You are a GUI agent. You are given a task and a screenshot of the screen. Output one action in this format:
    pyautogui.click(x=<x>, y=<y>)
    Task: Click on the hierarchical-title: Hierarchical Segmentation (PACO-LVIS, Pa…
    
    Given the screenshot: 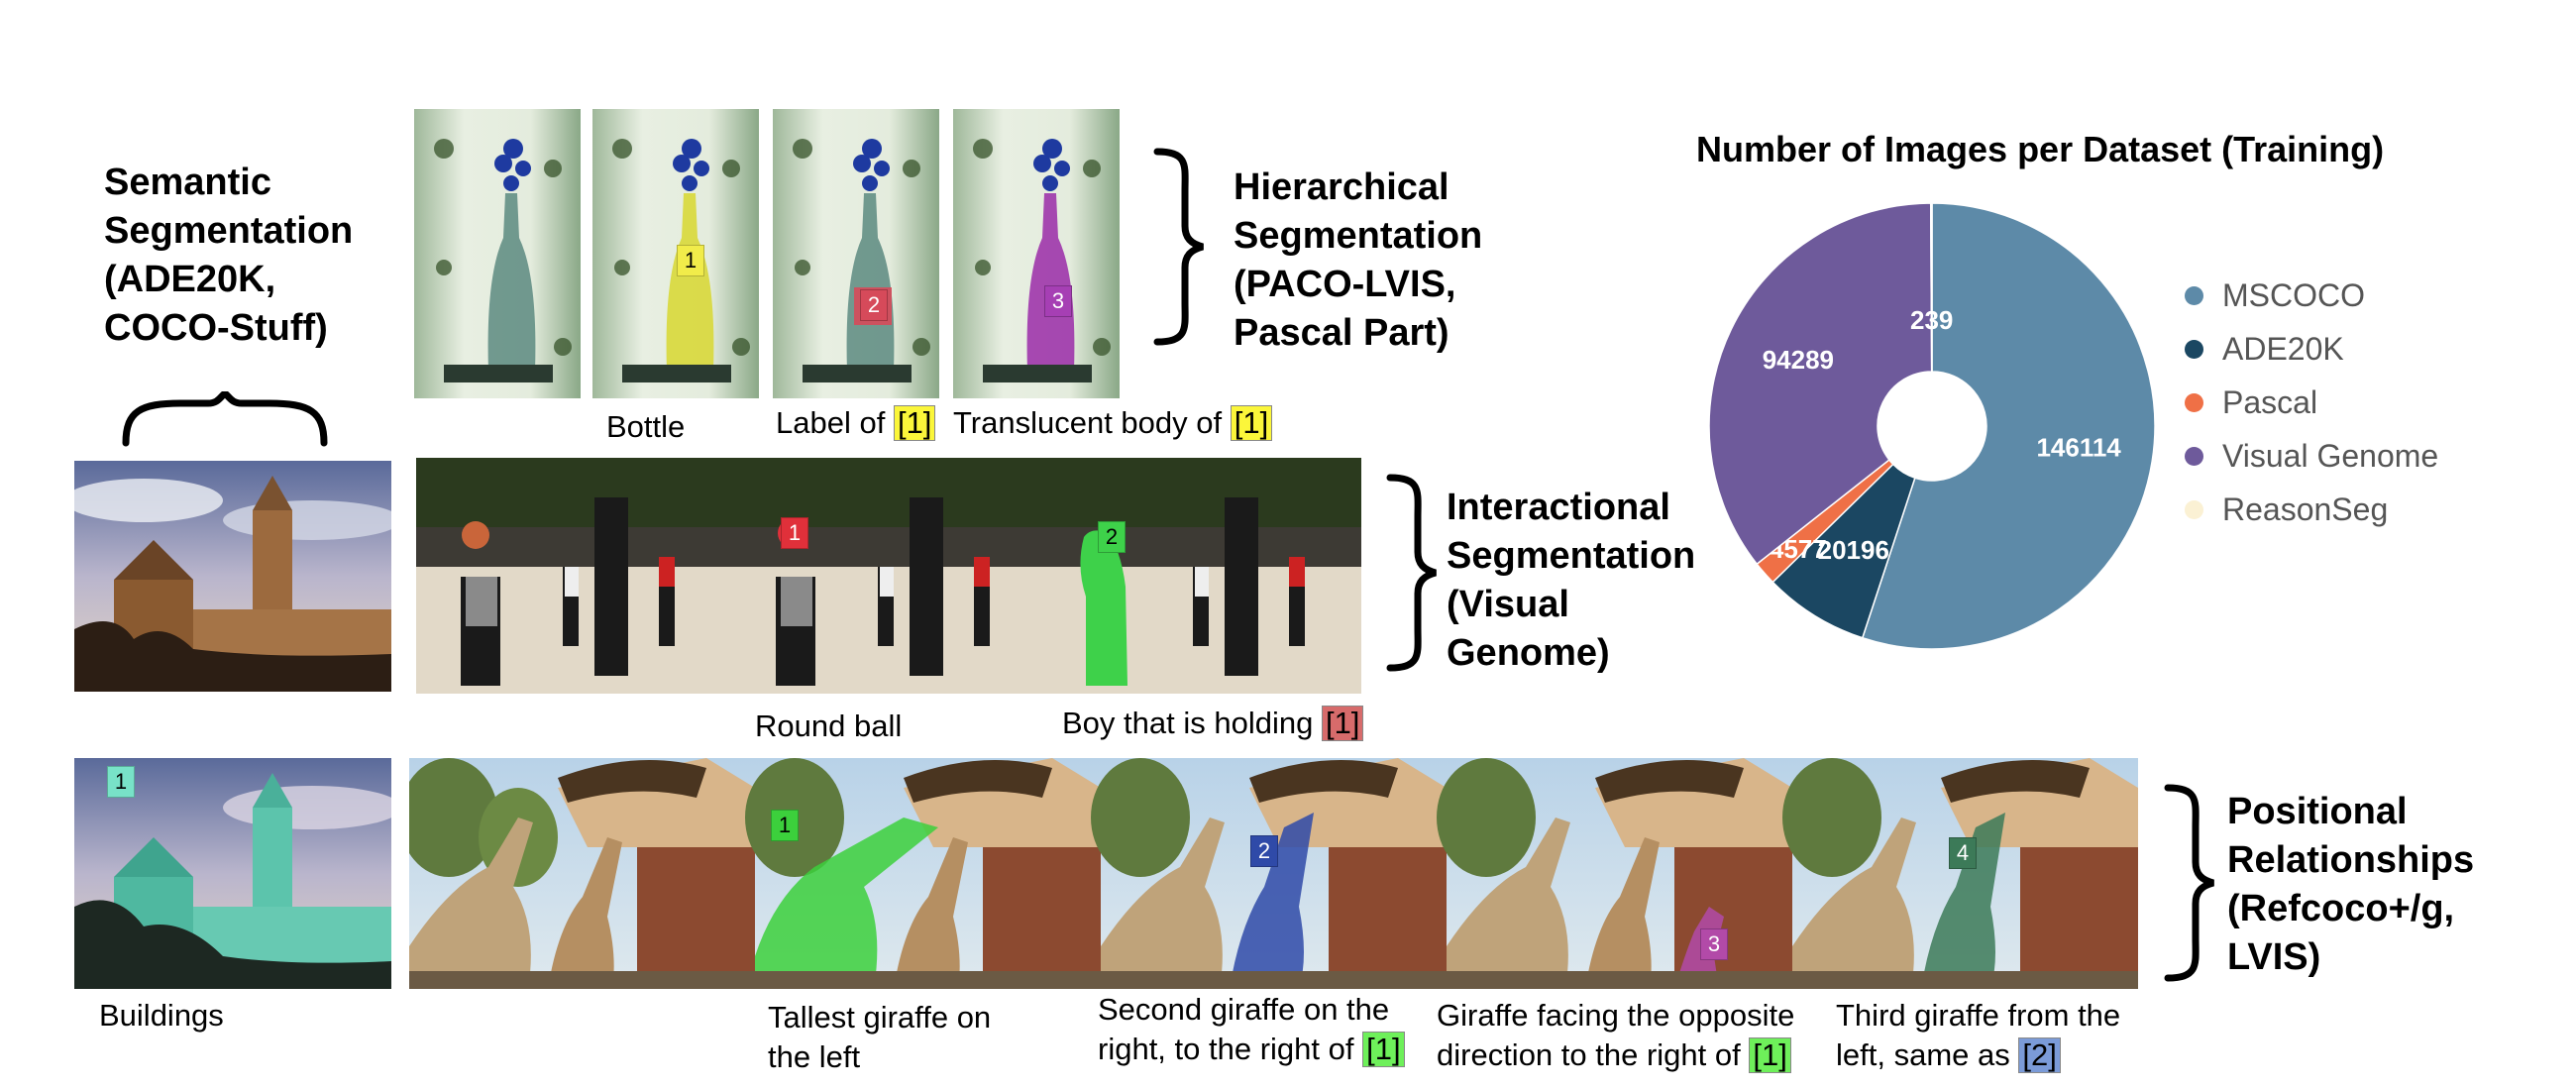 What is the action you would take?
    pyautogui.click(x=1358, y=260)
    